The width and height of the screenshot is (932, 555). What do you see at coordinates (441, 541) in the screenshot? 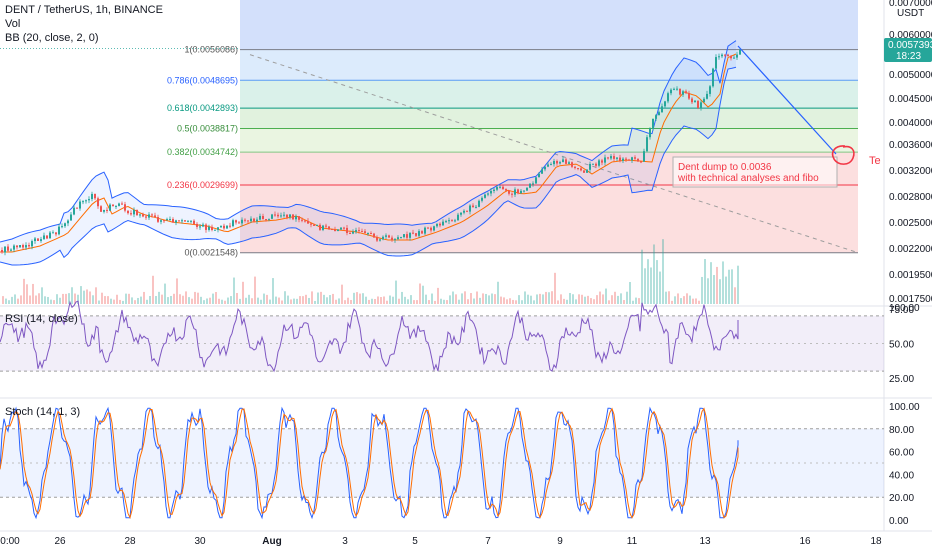
I see `time-axis: 0:00 26 28 30 Aug 3 5 7 9 11 13 16 18` at bounding box center [441, 541].